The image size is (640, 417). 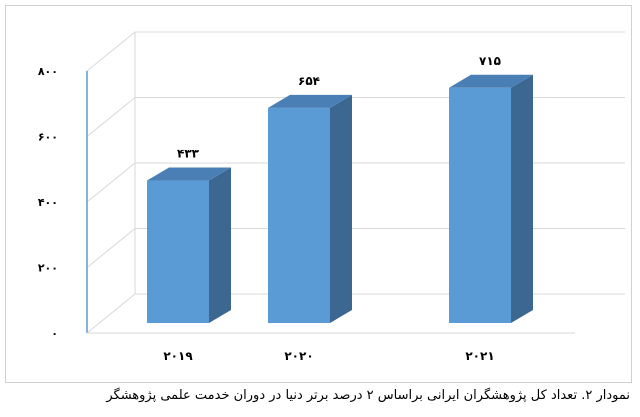 What do you see at coordinates (479, 356) in the screenshot?
I see `x-tick-label: ۲۰۲۱` at bounding box center [479, 356].